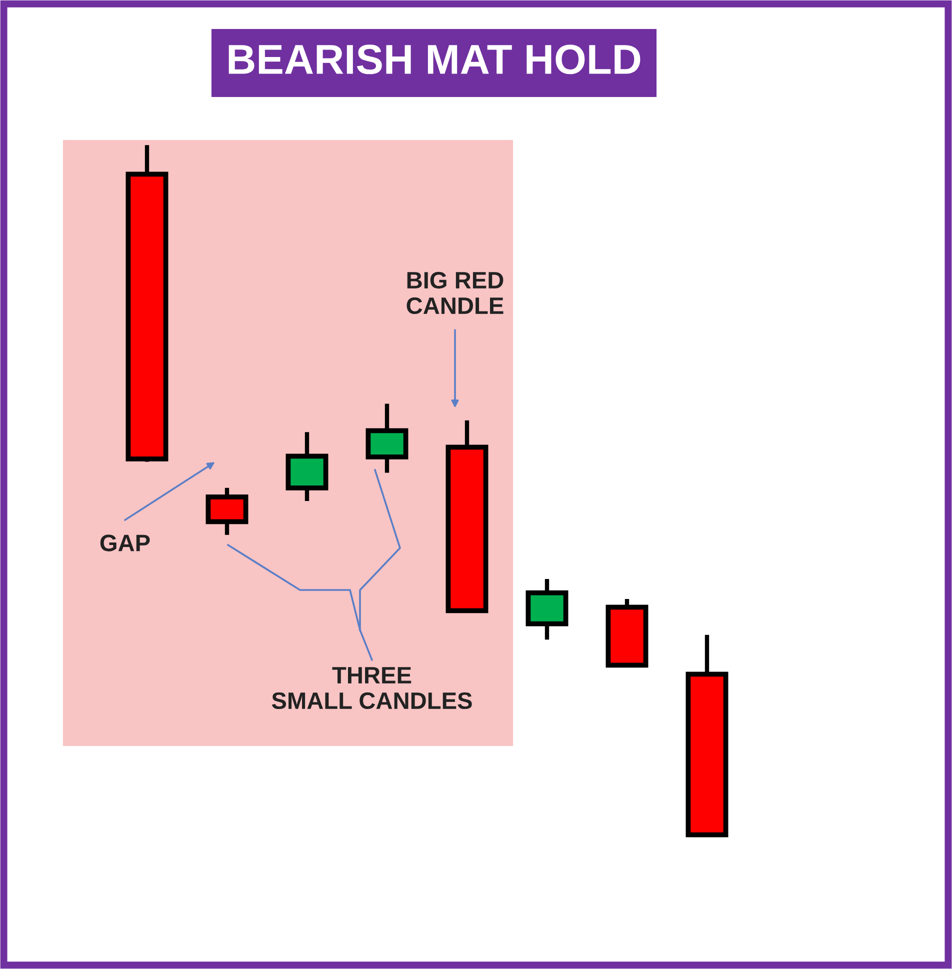 Image resolution: width=952 pixels, height=969 pixels. I want to click on chart-title: BEARISH MAT HOLD, so click(434, 59).